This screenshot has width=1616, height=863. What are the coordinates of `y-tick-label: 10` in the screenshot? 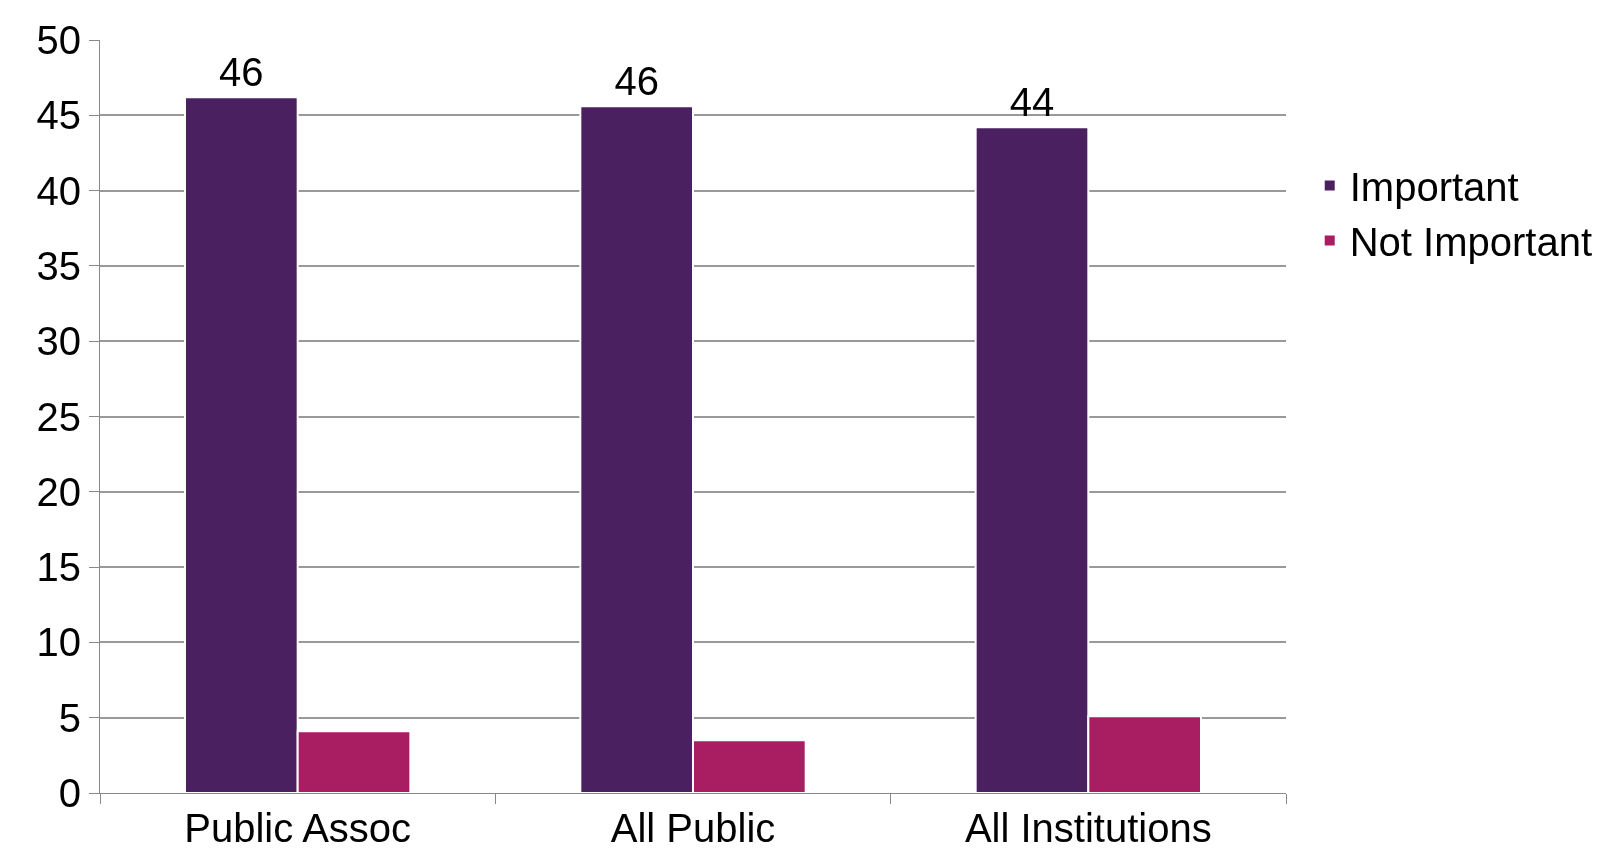 It's located at (58, 642).